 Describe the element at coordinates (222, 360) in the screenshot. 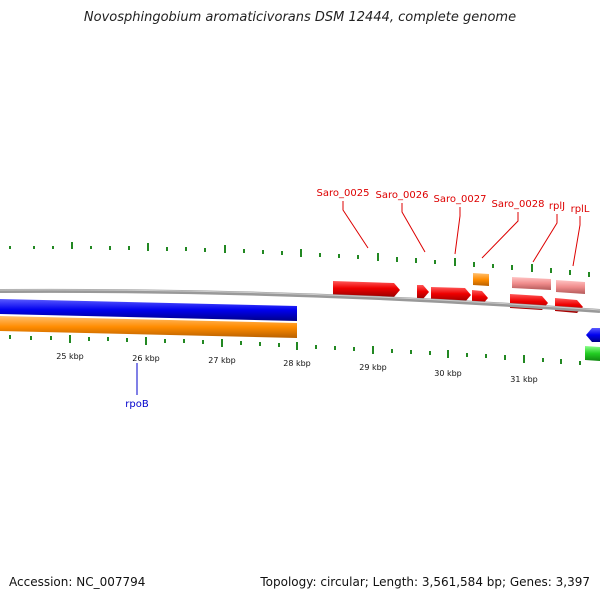

I see `tick-label-27kbp: 27 kbp` at that location.